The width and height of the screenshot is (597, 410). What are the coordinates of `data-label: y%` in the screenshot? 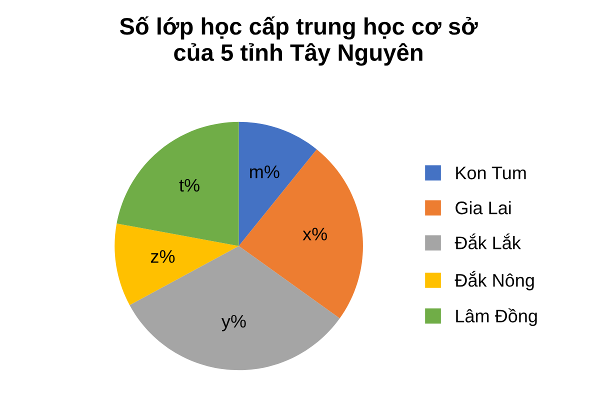 It's located at (233, 323).